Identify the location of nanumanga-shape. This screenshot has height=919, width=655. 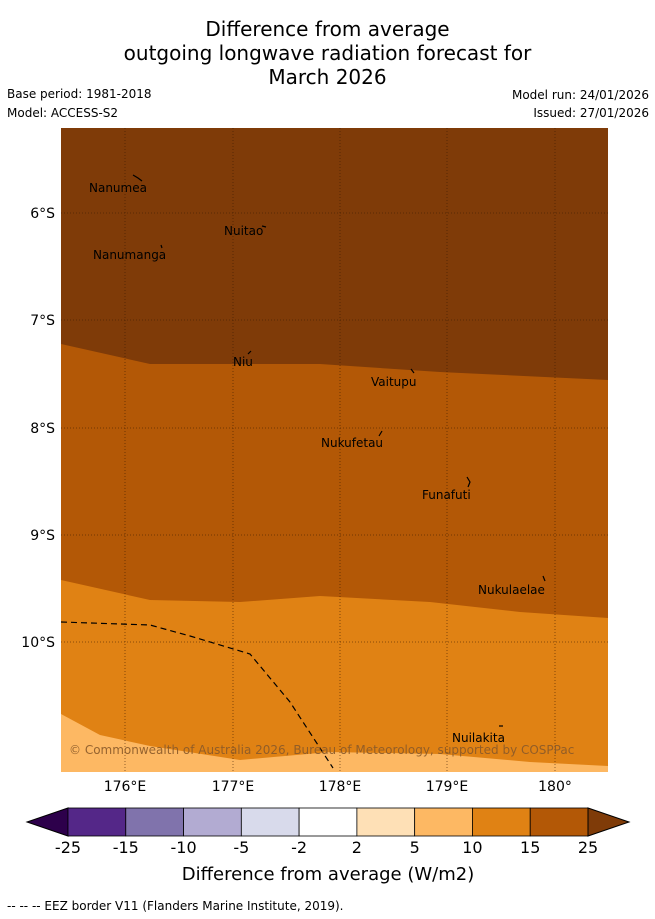
(161, 246).